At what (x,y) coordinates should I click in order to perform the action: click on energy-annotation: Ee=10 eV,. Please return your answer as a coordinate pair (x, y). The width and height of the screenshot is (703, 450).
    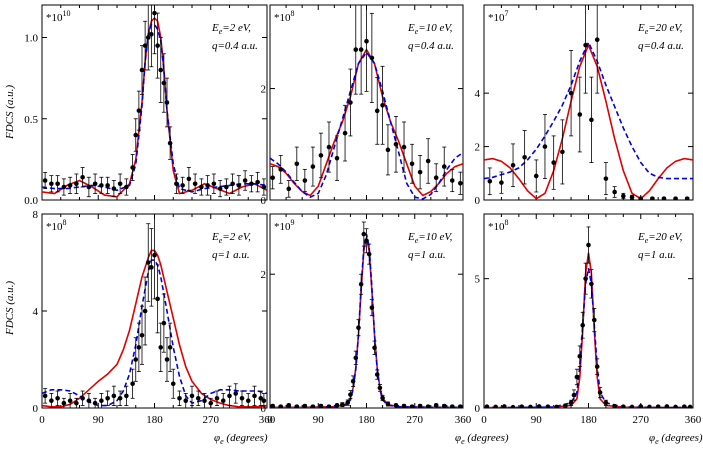
    Looking at the image, I should click on (430, 29).